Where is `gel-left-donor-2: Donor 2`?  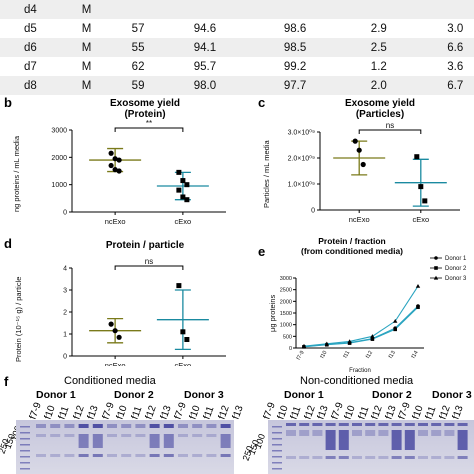 gel-left-donor-2: Donor 2 is located at coordinates (134, 395).